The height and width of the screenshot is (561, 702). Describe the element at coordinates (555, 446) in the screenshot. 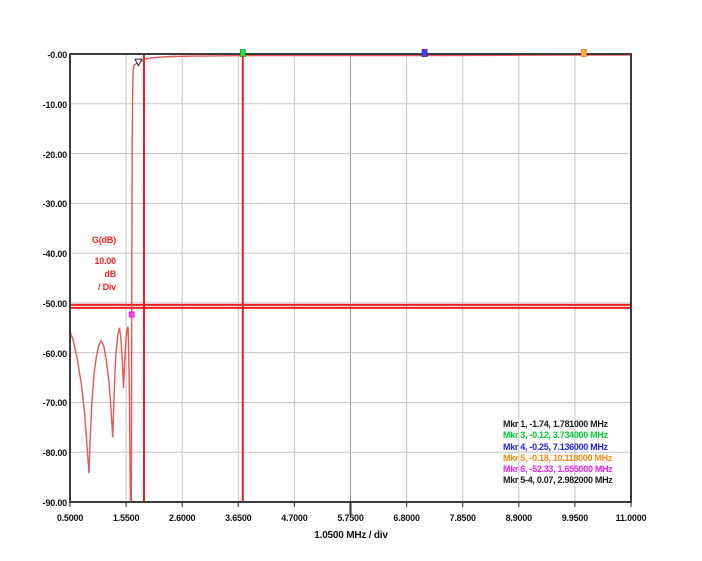

I see `marker-legend-item: Mkr 4, -0.25, 7.136000 MHz` at that location.